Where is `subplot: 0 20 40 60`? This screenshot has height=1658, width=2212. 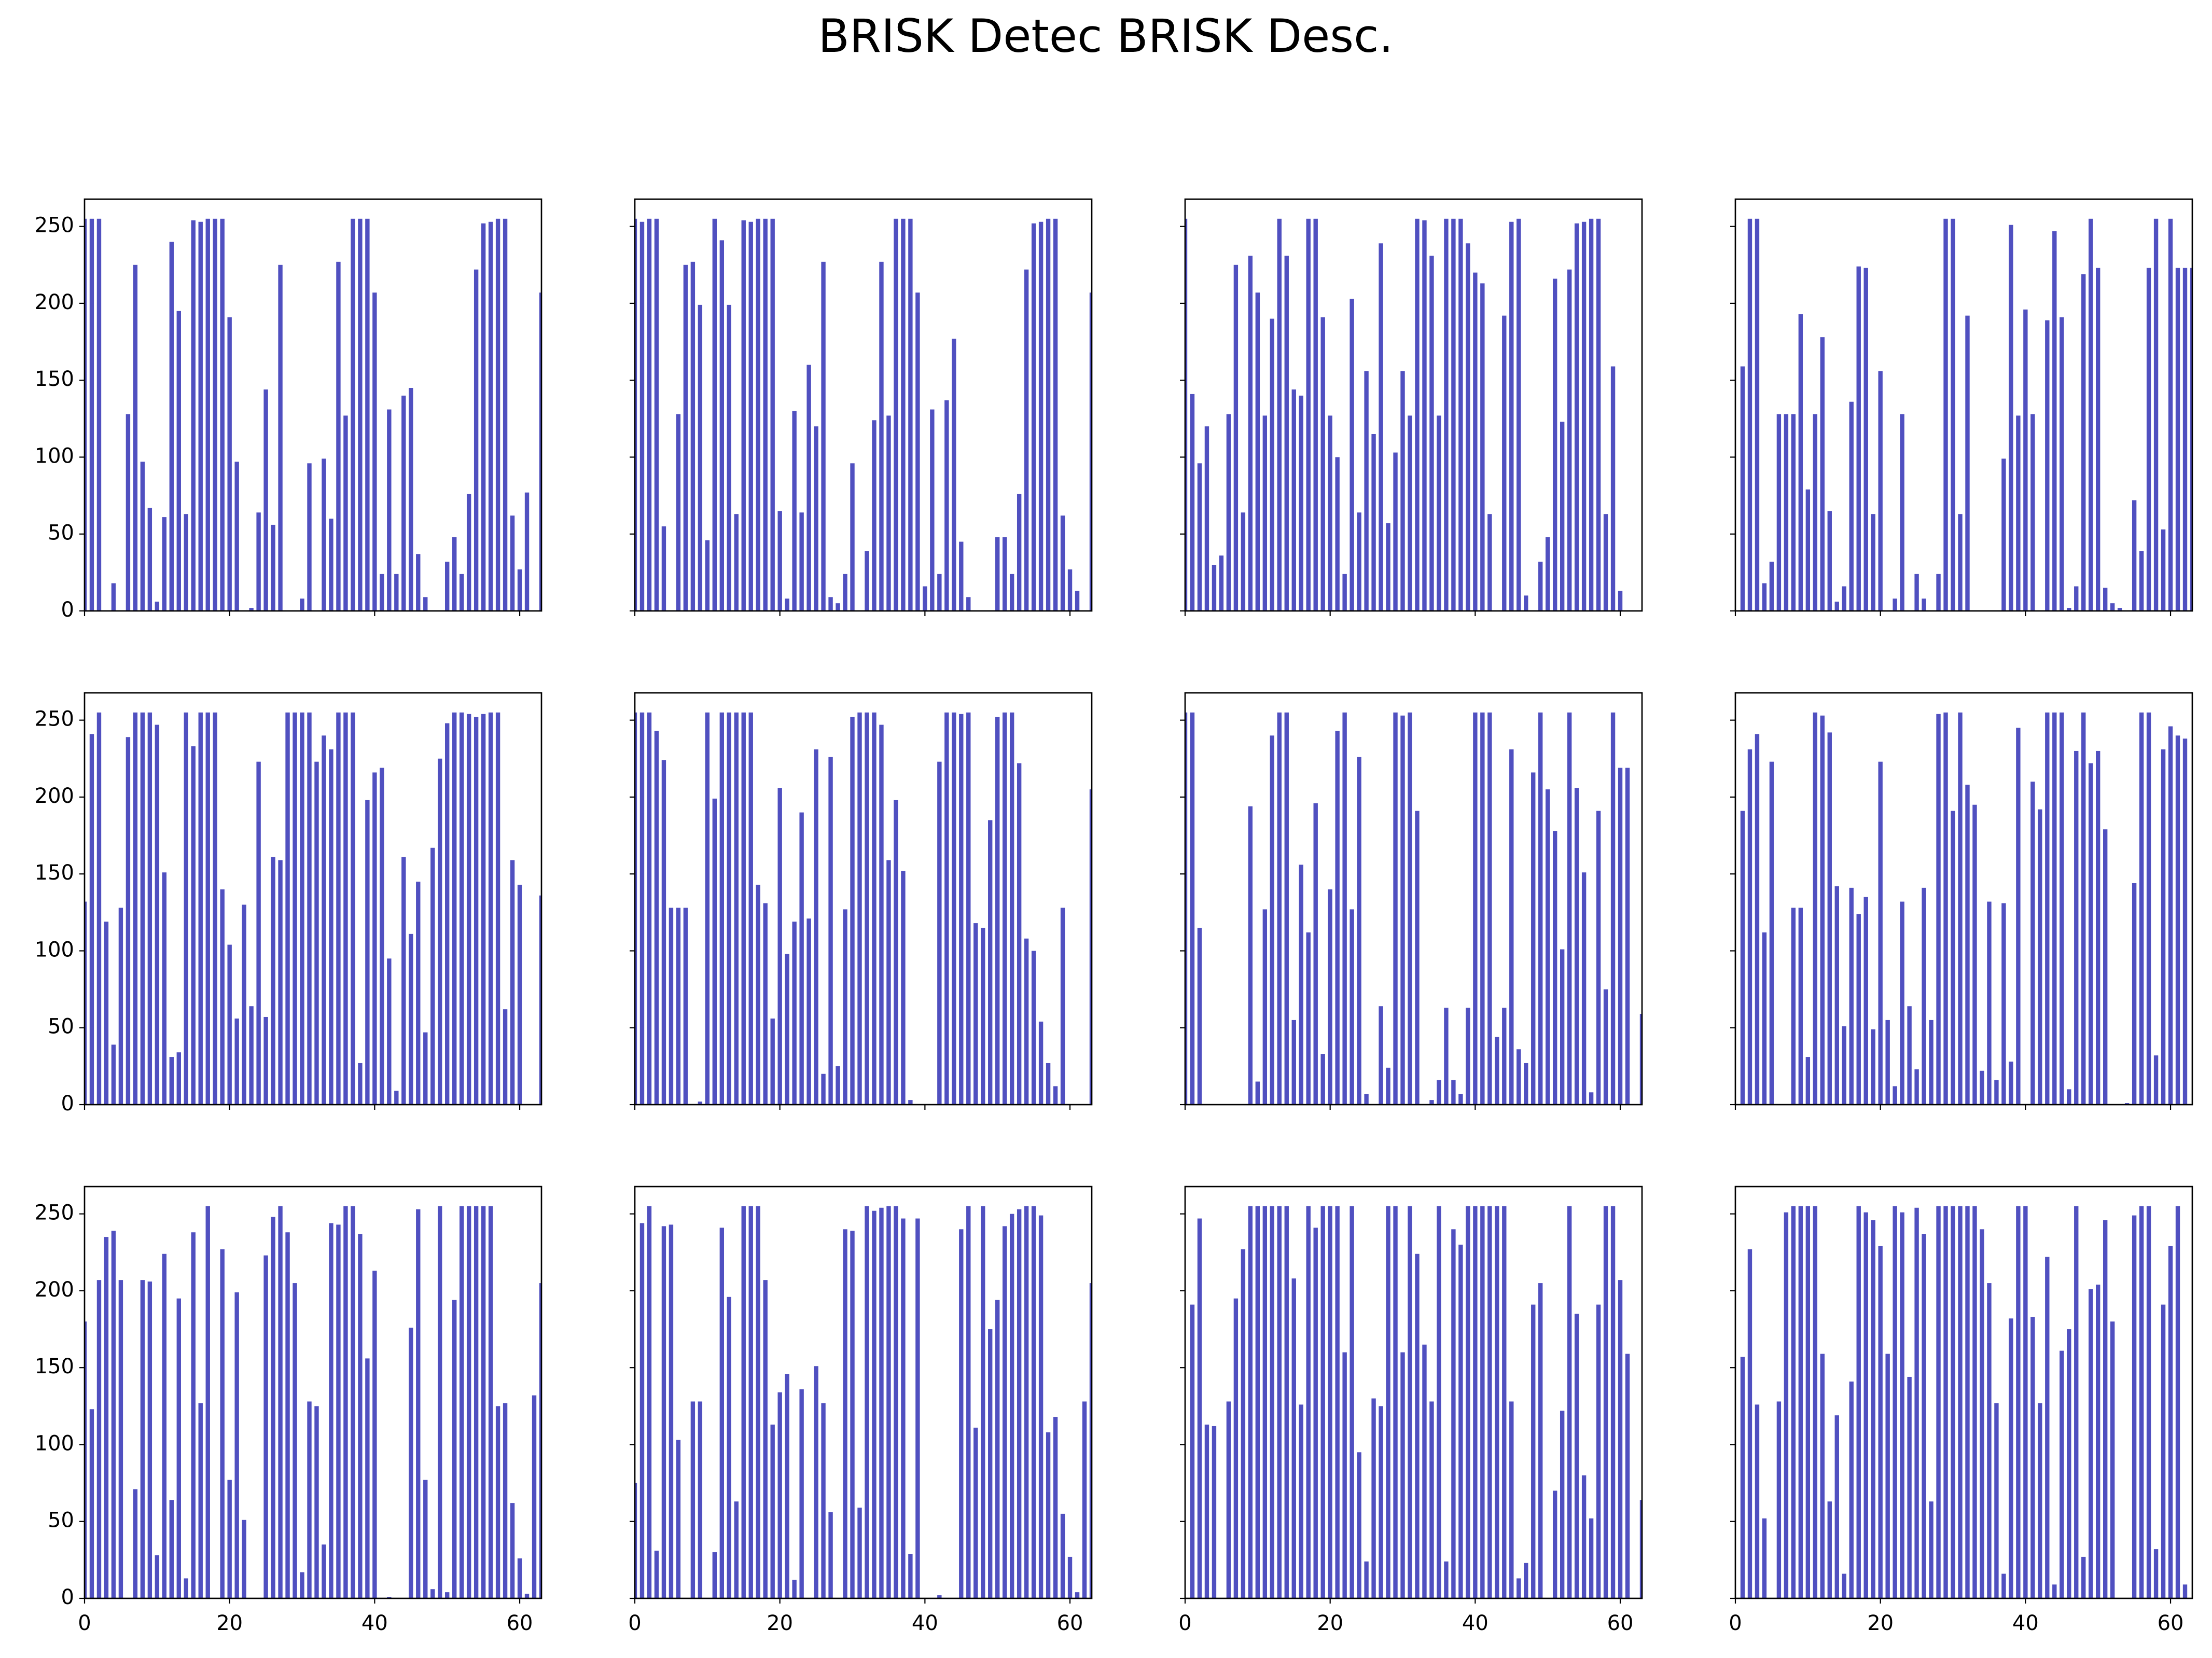
subplot: 0 20 40 60 is located at coordinates (1411, 1411).